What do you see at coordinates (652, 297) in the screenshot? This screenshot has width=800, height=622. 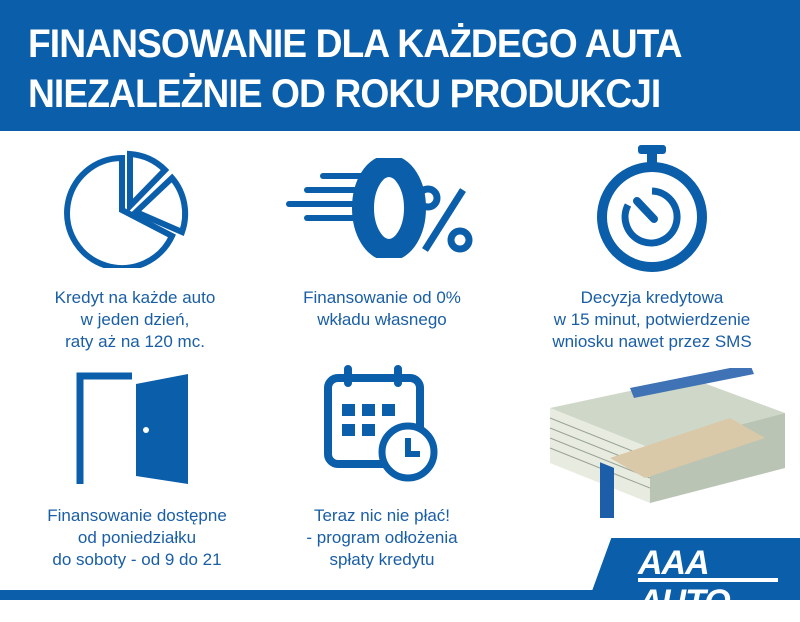 I see `caption-line: Decyzja kredytowa` at bounding box center [652, 297].